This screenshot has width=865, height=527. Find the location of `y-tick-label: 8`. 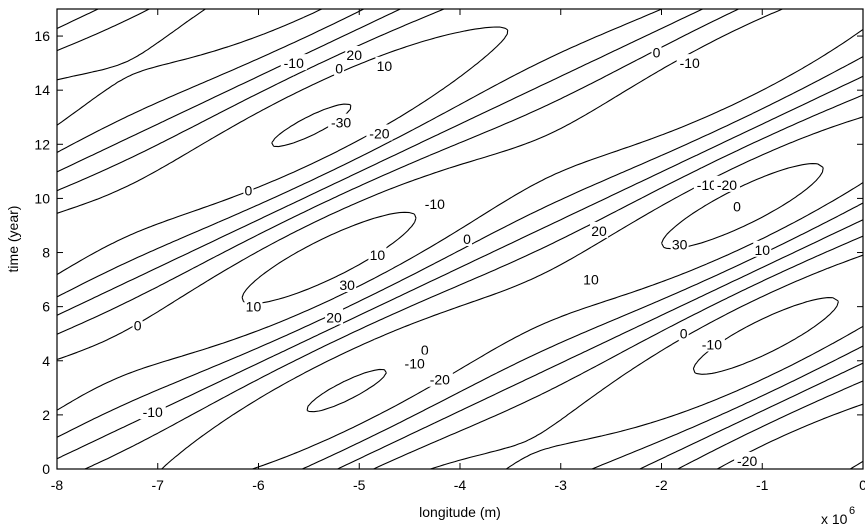

y-tick-label: 8 is located at coordinates (46, 253).